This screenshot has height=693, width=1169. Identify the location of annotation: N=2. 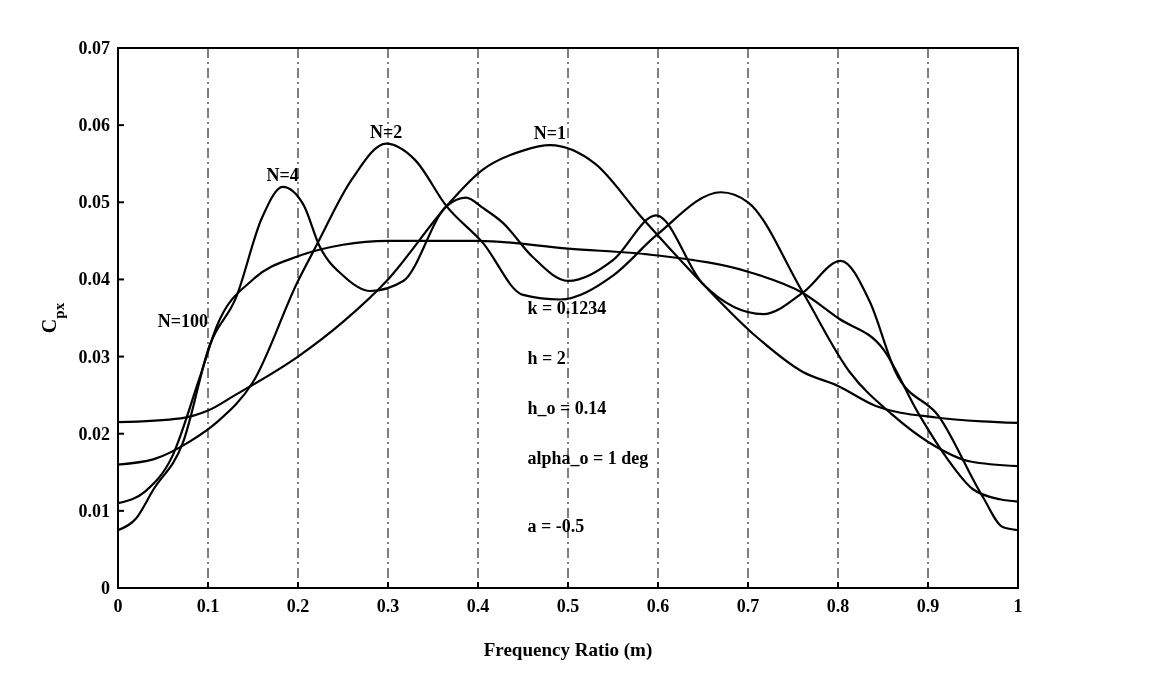
(386, 131).